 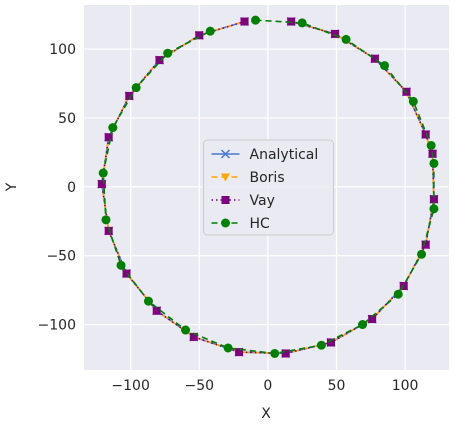 I want to click on legend-label: HC, so click(x=260, y=224).